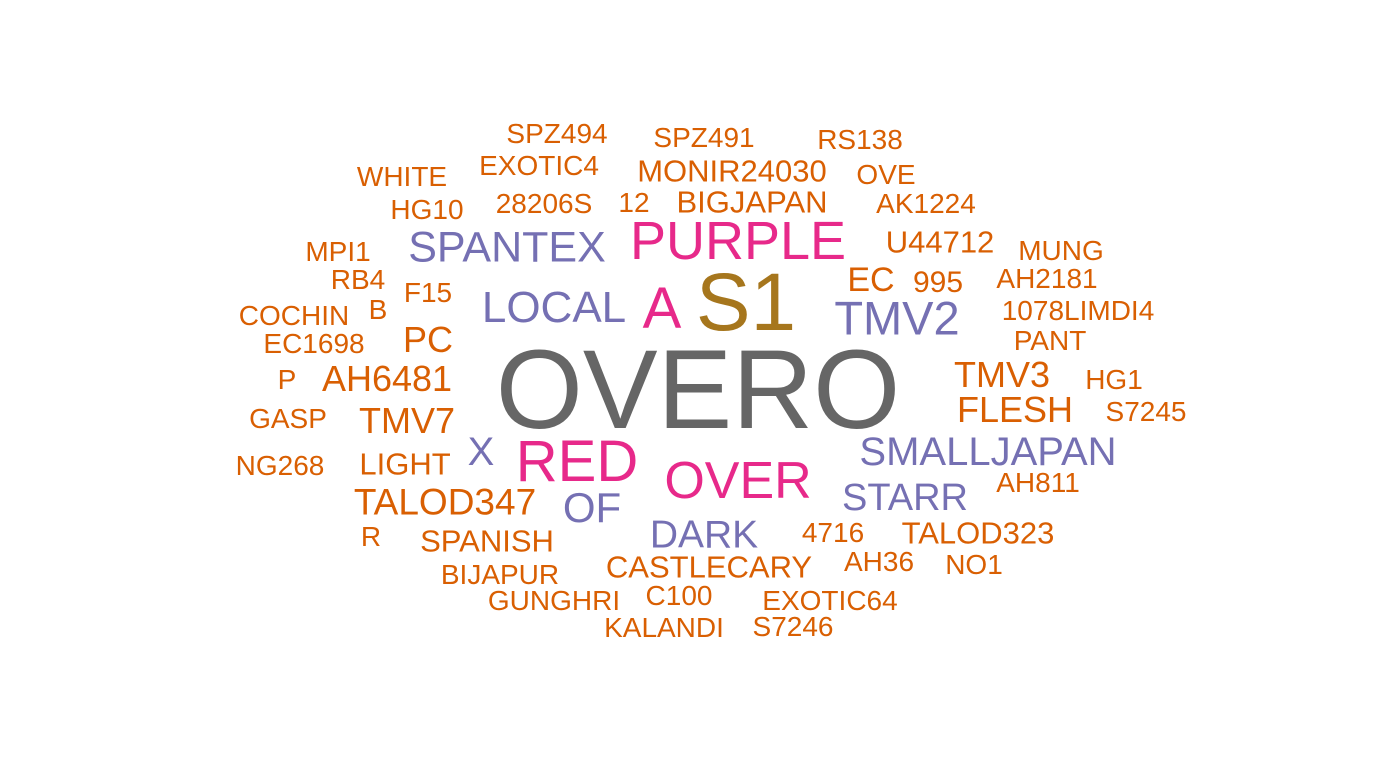  What do you see at coordinates (860, 139) in the screenshot?
I see `word-rs138: RS138` at bounding box center [860, 139].